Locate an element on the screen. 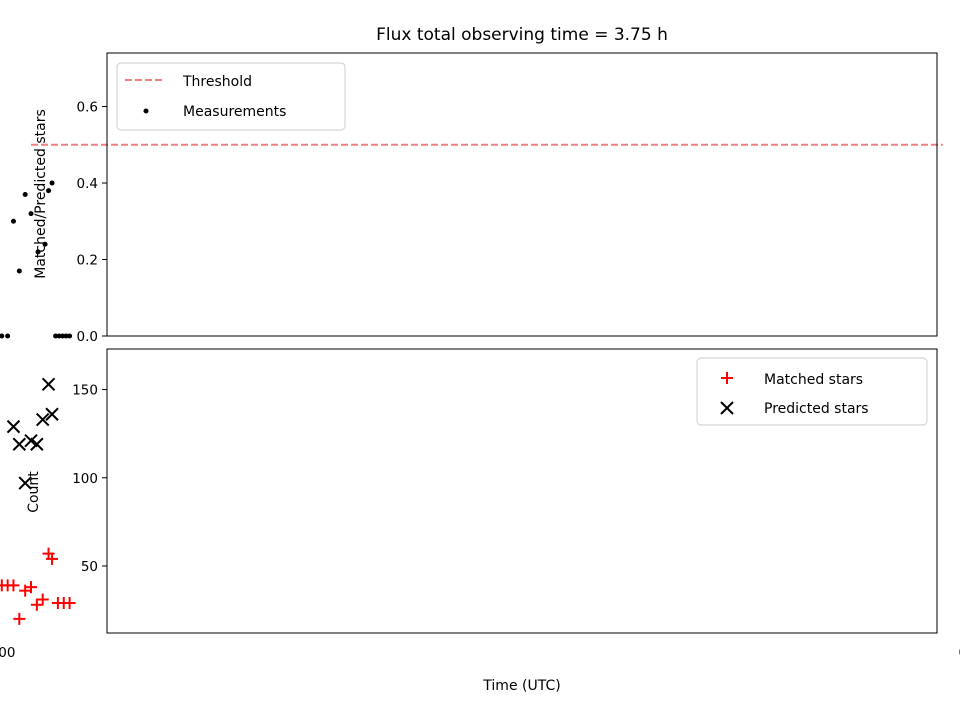 This screenshot has width=960, height=724. bottom-y-tick-label: 150 is located at coordinates (85, 391).